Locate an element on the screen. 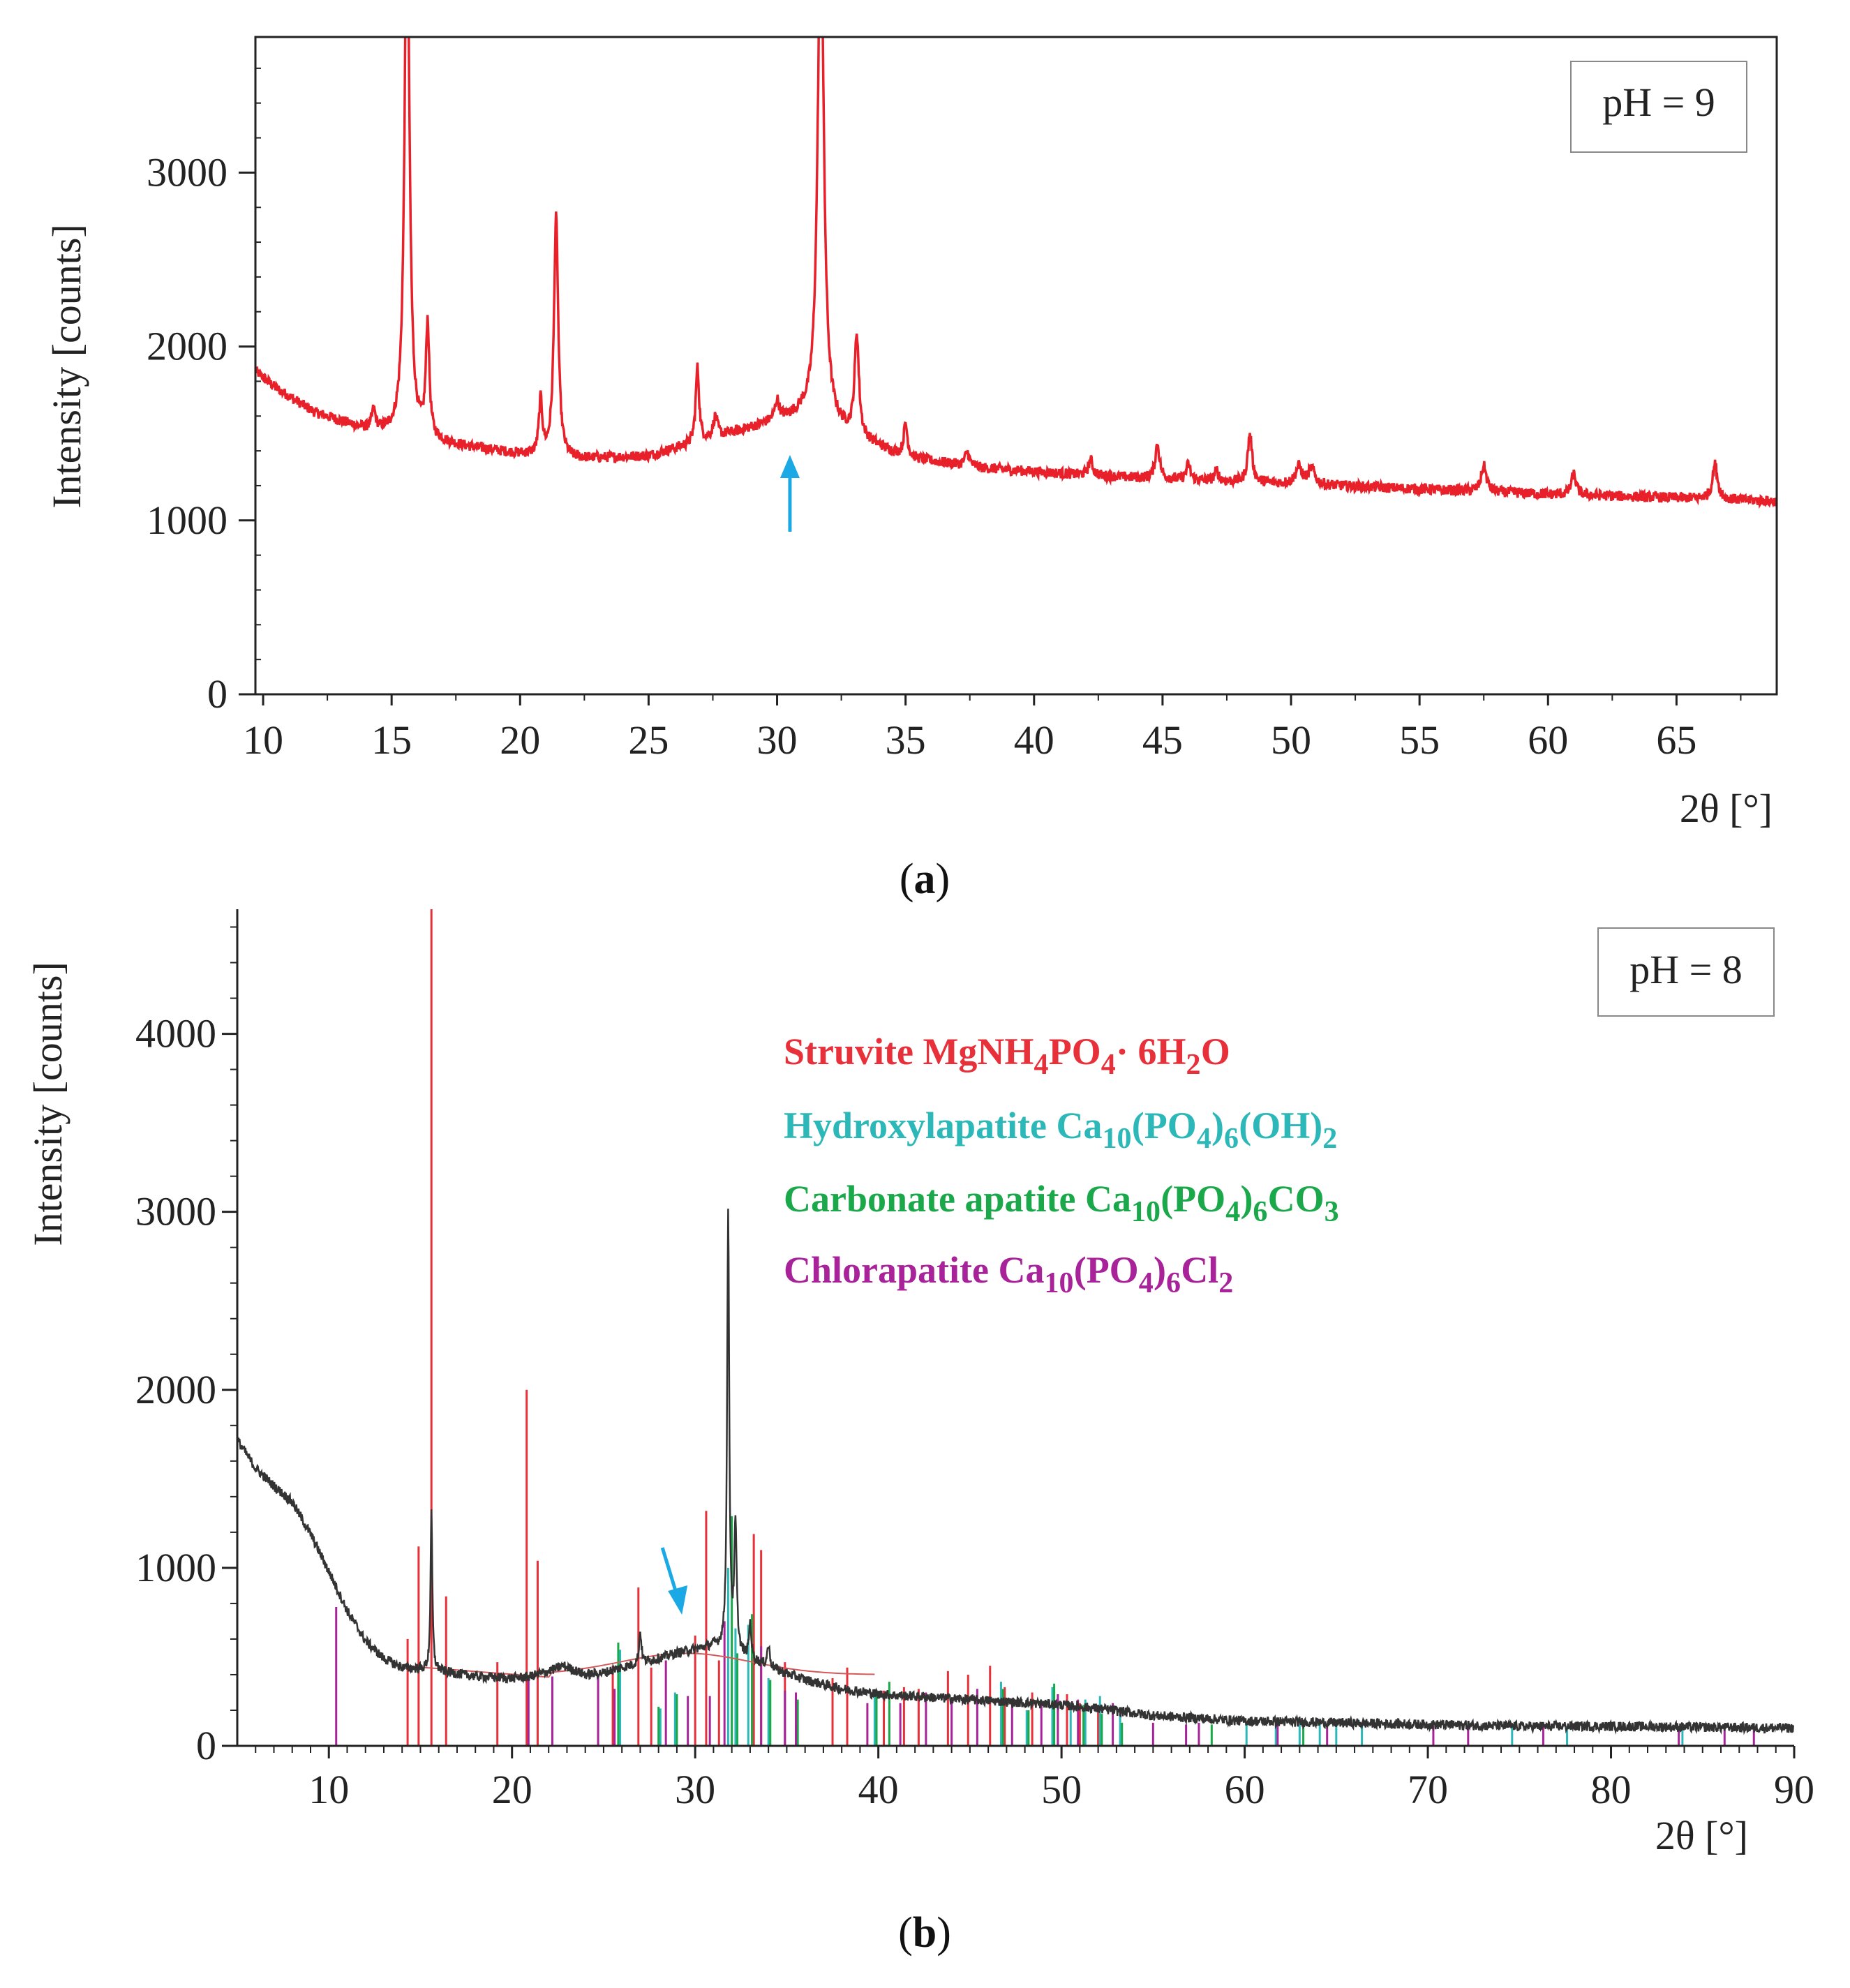 The image size is (1850, 1988). panel-b-y-axis-label-wrap: Intensity [counts] is located at coordinates (48, 1104).